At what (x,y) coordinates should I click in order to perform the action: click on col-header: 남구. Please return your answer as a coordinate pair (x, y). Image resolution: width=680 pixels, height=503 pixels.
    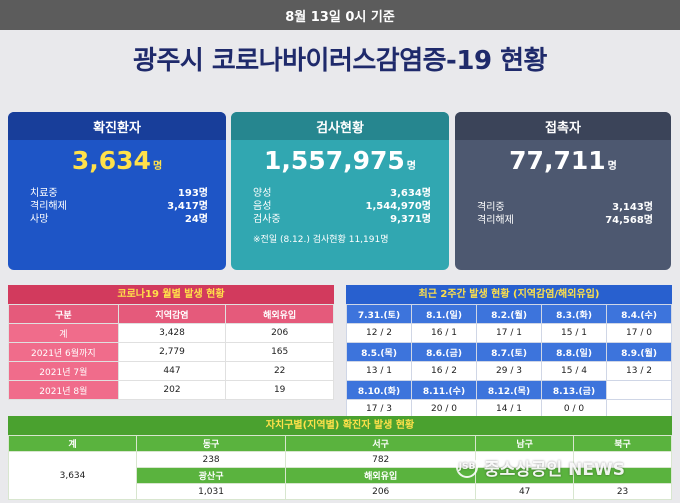
    Looking at the image, I should click on (525, 443).